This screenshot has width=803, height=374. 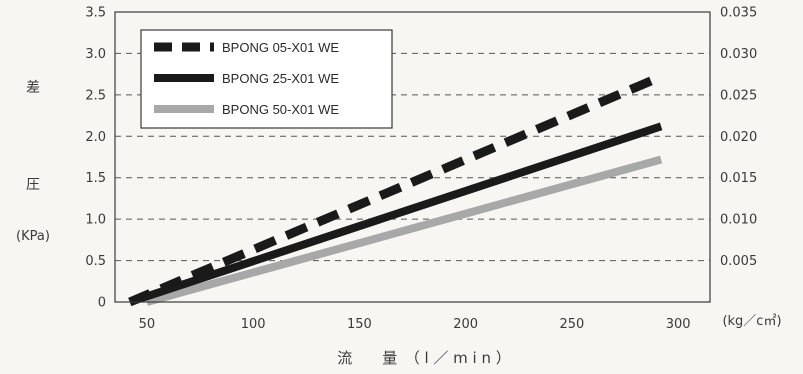 What do you see at coordinates (95, 261) in the screenshot?
I see `y-tick-label: 0.5` at bounding box center [95, 261].